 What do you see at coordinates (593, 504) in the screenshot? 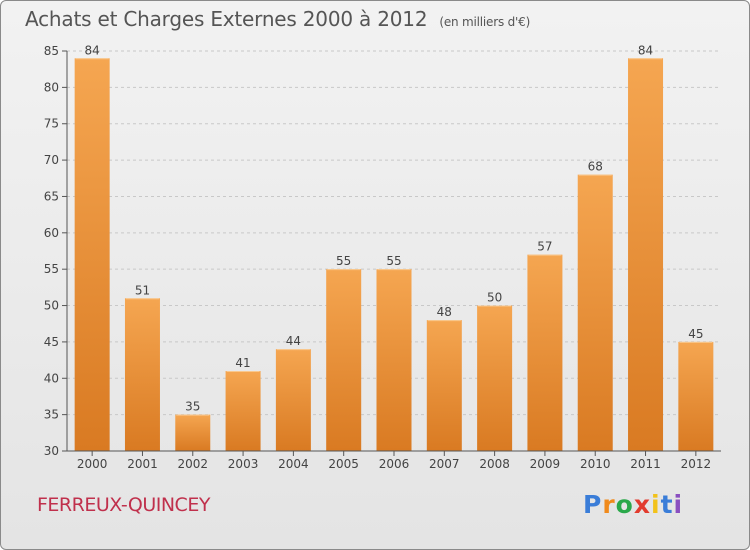
I see `logo-letter: P` at bounding box center [593, 504].